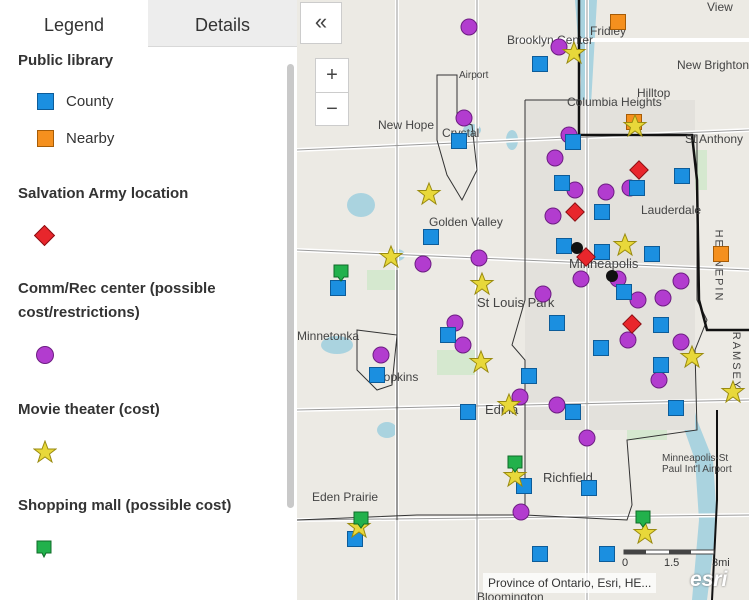 Image resolution: width=749 pixels, height=600 pixels. Describe the element at coordinates (720, 7) in the screenshot. I see `place-label: View` at that location.